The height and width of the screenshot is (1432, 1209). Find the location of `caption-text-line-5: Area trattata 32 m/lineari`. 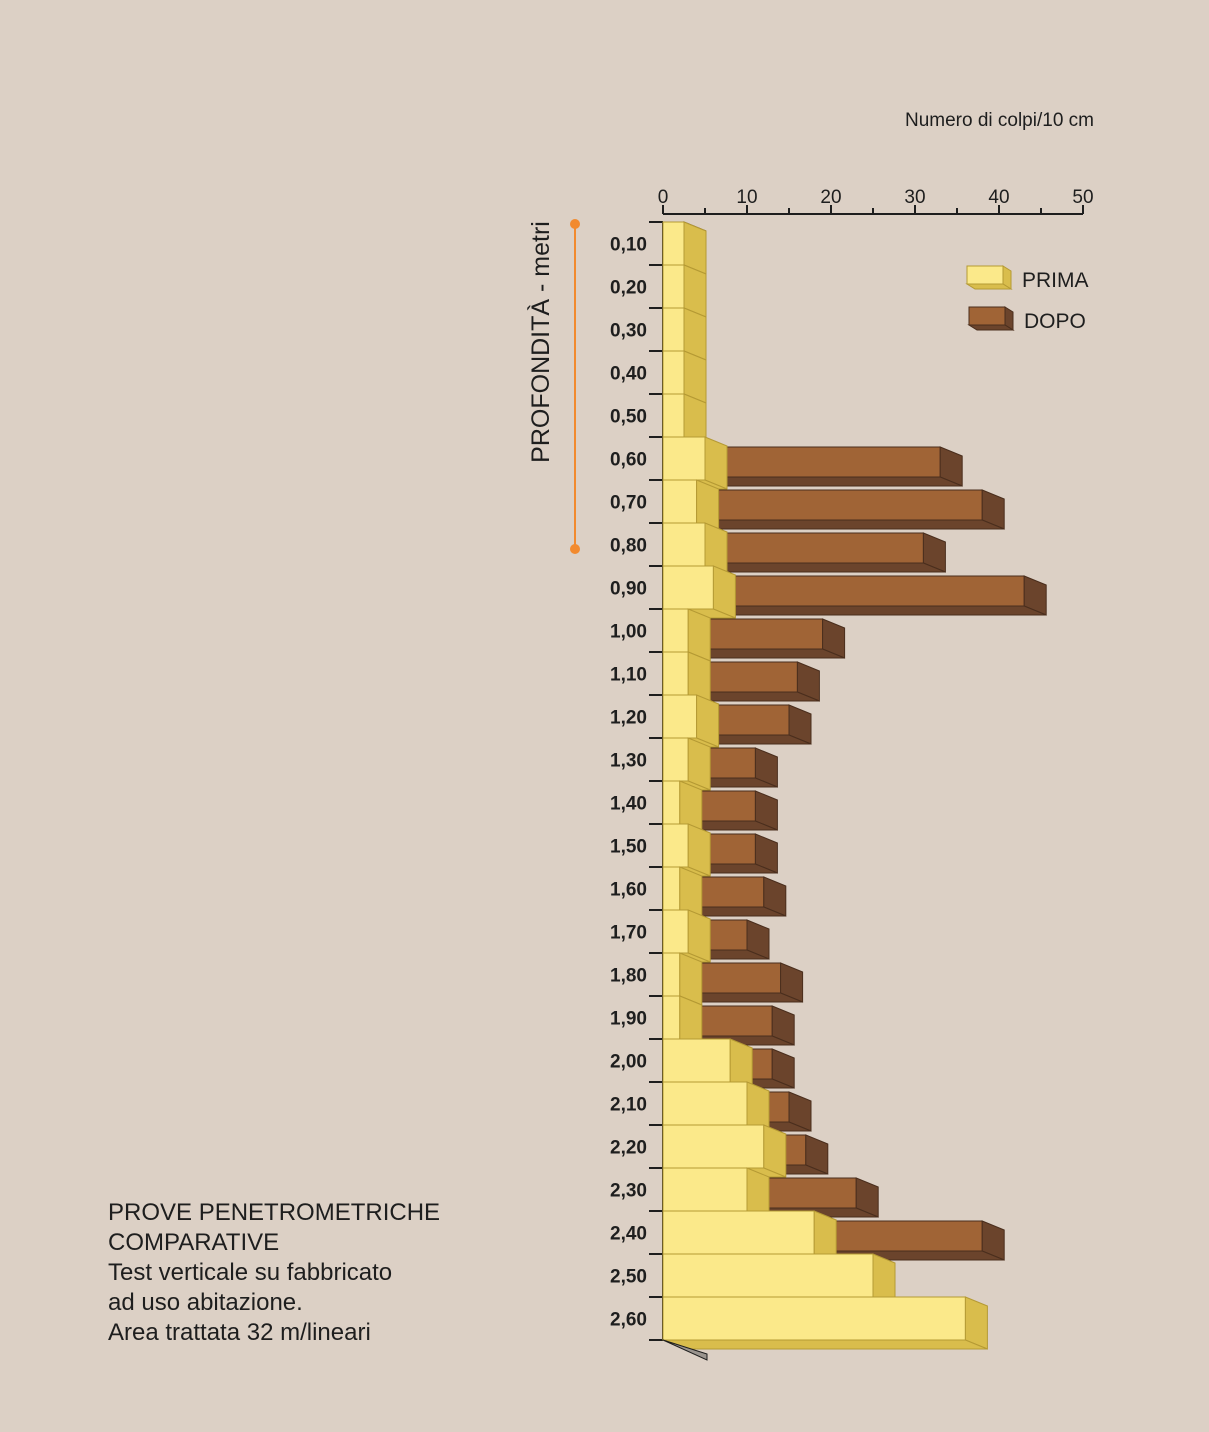

caption-text-line-5: Area trattata 32 m/lineari is located at coordinates (239, 1332).